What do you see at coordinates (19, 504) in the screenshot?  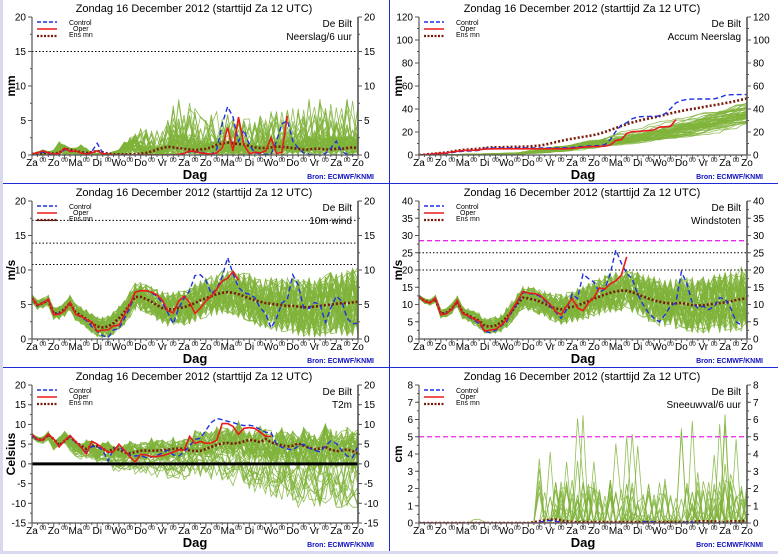 I see `y-tick-label-left: -10` at bounding box center [19, 504].